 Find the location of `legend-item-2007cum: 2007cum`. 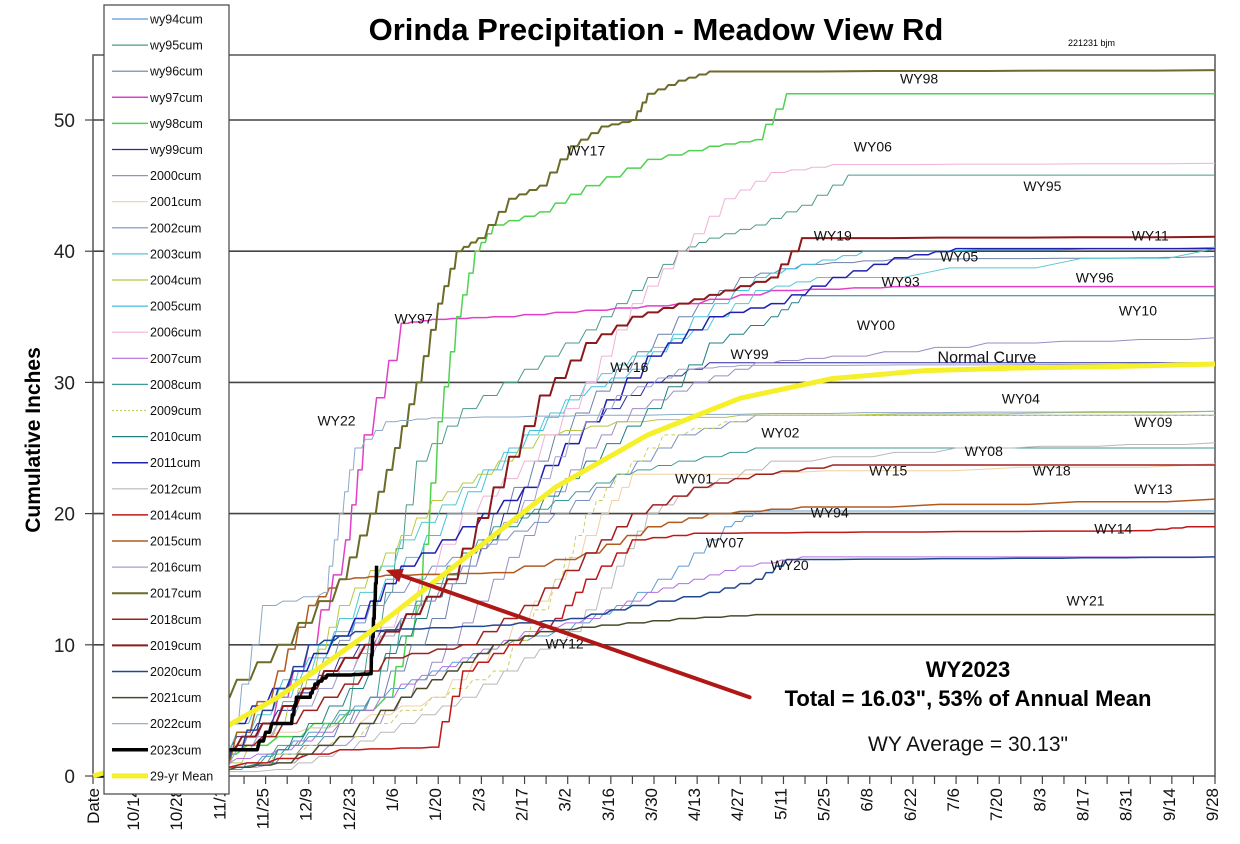

legend-item-2007cum: 2007cum is located at coordinates (156, 359).